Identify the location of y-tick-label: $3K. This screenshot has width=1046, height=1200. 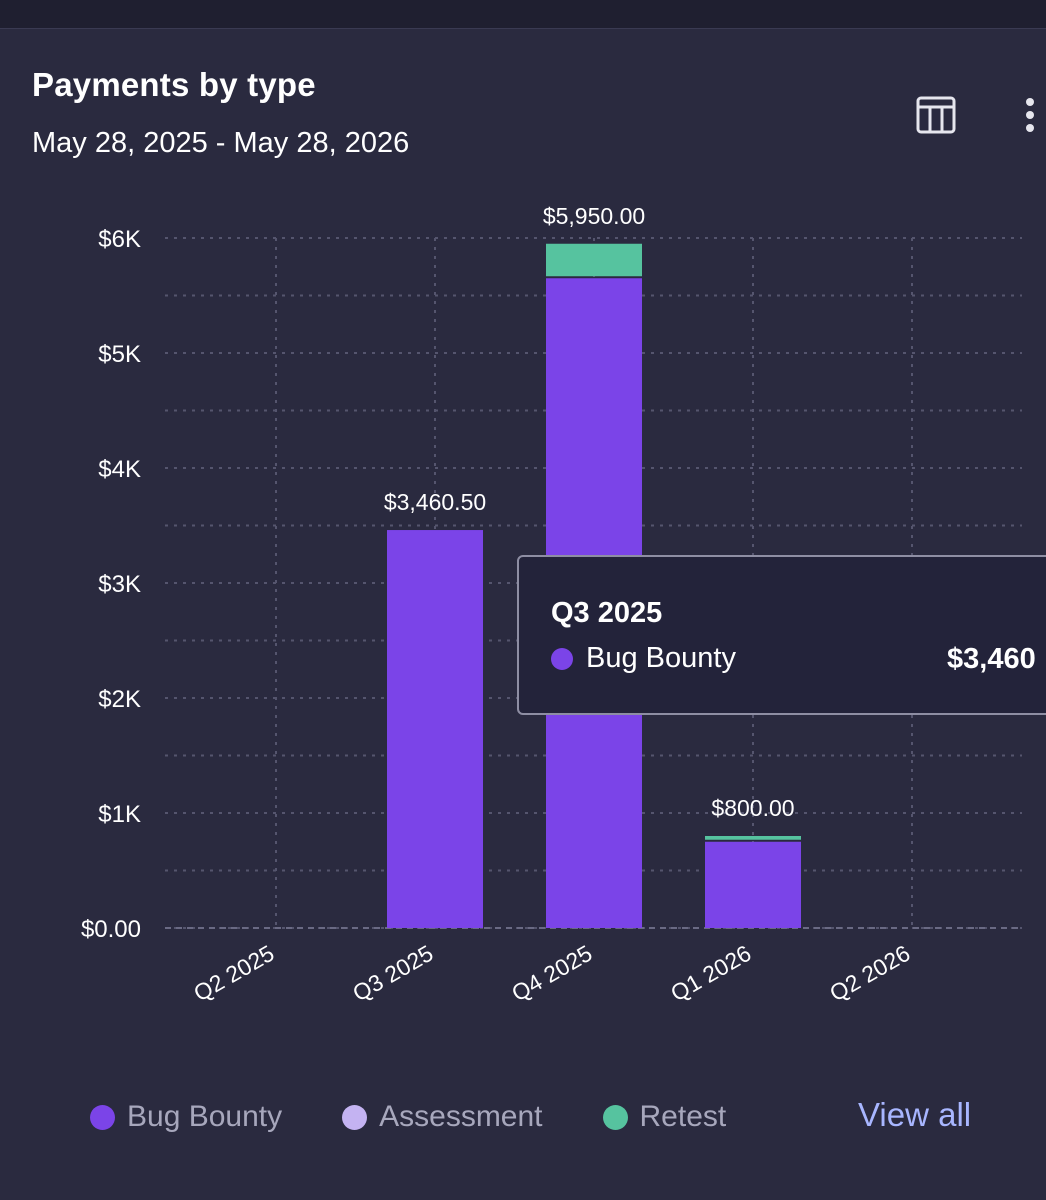
(119, 584).